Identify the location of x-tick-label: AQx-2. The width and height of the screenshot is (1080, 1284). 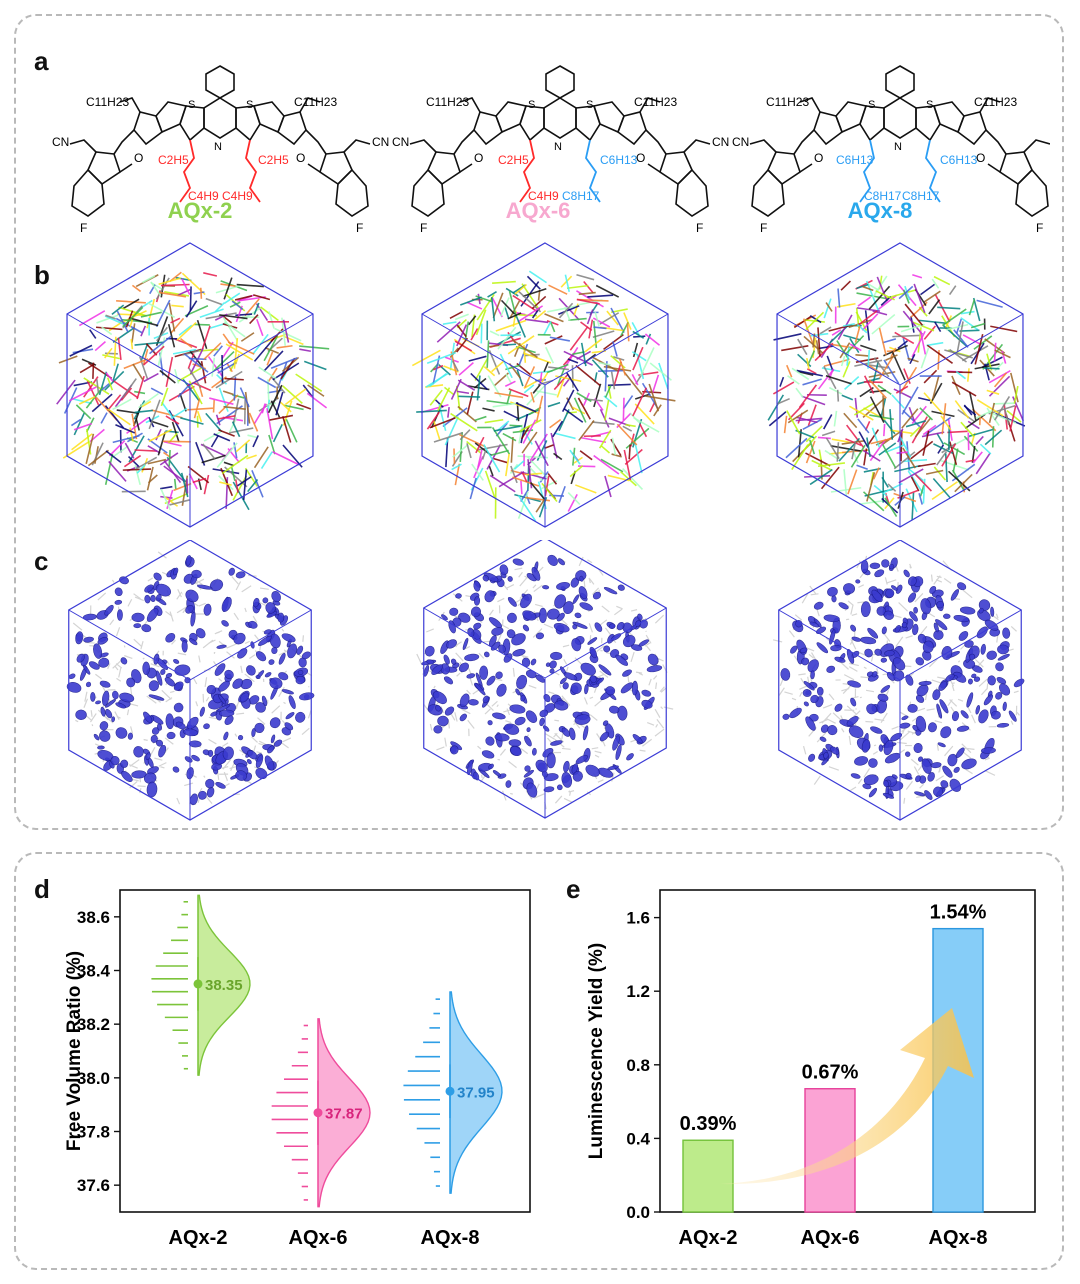
(198, 1238).